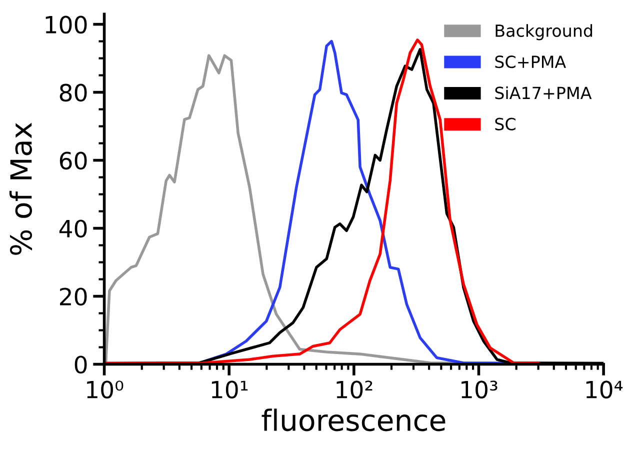 The image size is (632, 470). What do you see at coordinates (354, 420) in the screenshot?
I see `x-axis-title: fluorescence` at bounding box center [354, 420].